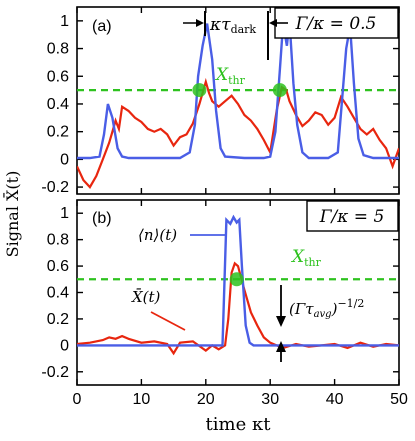 This screenshot has height=441, width=415. I want to click on x-tick-label: 0, so click(77, 399).